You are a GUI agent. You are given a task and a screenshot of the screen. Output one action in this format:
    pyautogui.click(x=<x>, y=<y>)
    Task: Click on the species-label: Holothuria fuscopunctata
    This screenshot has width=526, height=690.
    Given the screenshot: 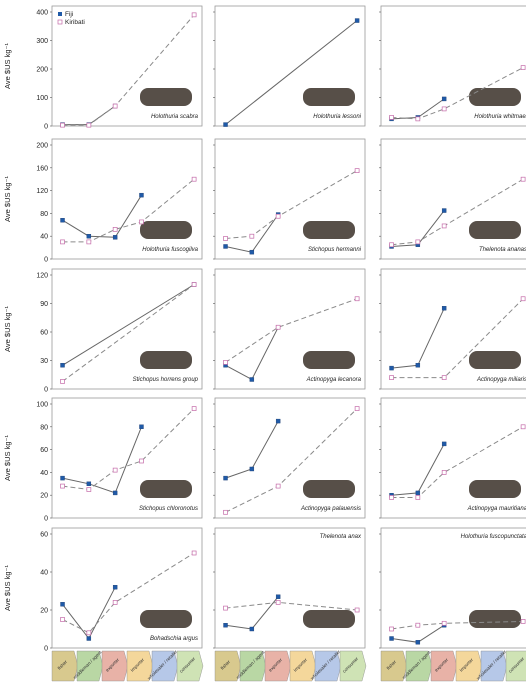 What is the action you would take?
    pyautogui.click(x=493, y=537)
    